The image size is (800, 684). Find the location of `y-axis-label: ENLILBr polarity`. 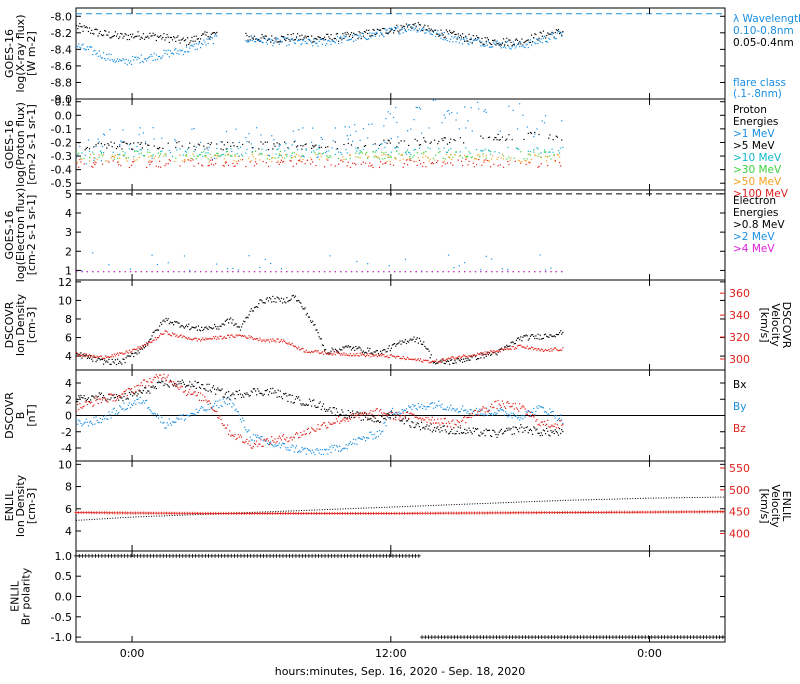

y-axis-label: ENLILBr polarity is located at coordinates (21, 596).